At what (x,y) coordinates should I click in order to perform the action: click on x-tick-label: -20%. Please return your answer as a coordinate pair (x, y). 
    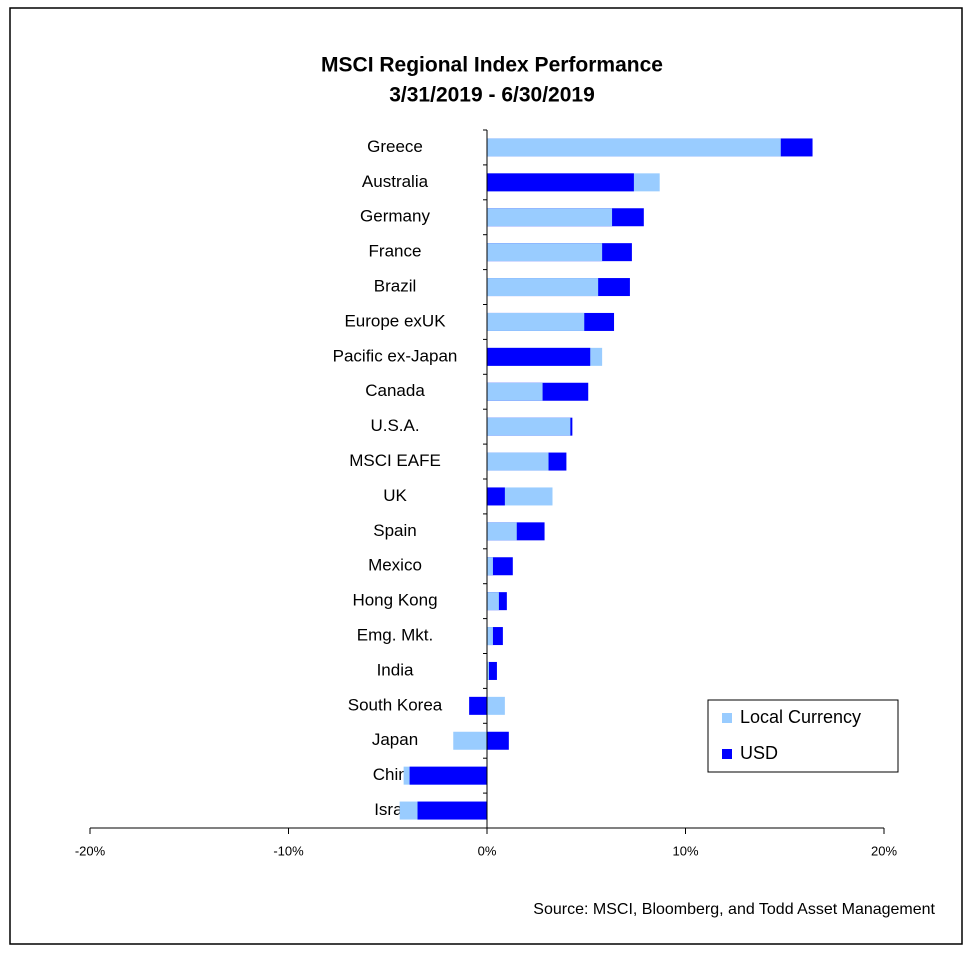
    Looking at the image, I should click on (90, 850).